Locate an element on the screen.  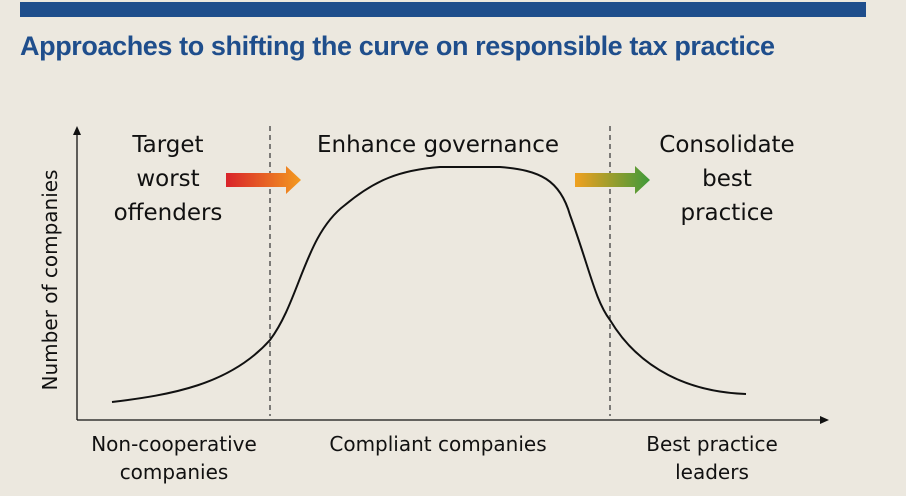
phase-consolidate-line2: best is located at coordinates (727, 179).